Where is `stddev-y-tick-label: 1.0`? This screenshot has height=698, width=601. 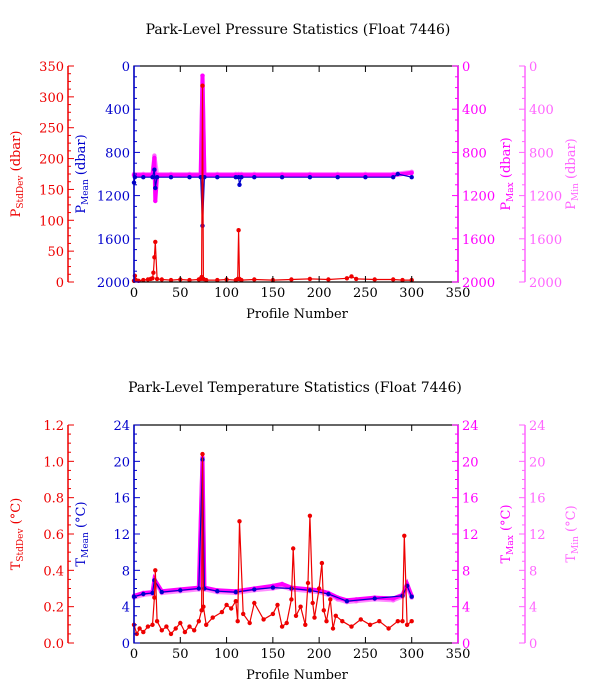 stddev-y-tick-label: 1.0 is located at coordinates (53, 462).